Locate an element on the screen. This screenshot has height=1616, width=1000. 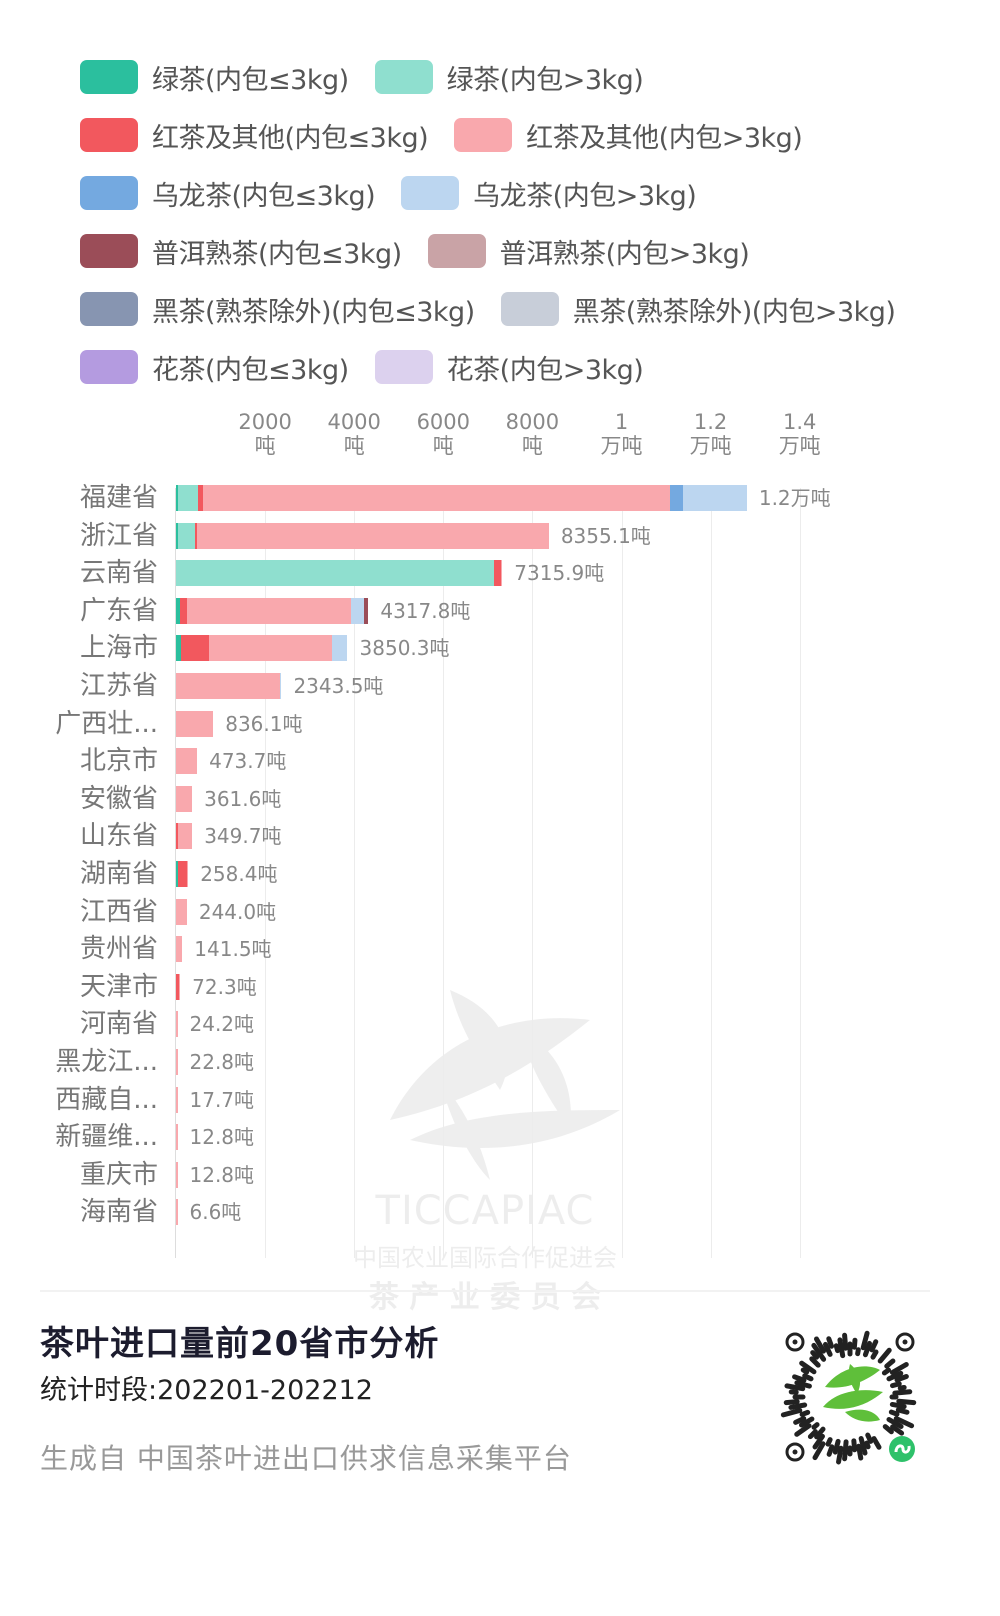
legend-label: 乌龙茶(内包>3kg) is located at coordinates (585, 196).